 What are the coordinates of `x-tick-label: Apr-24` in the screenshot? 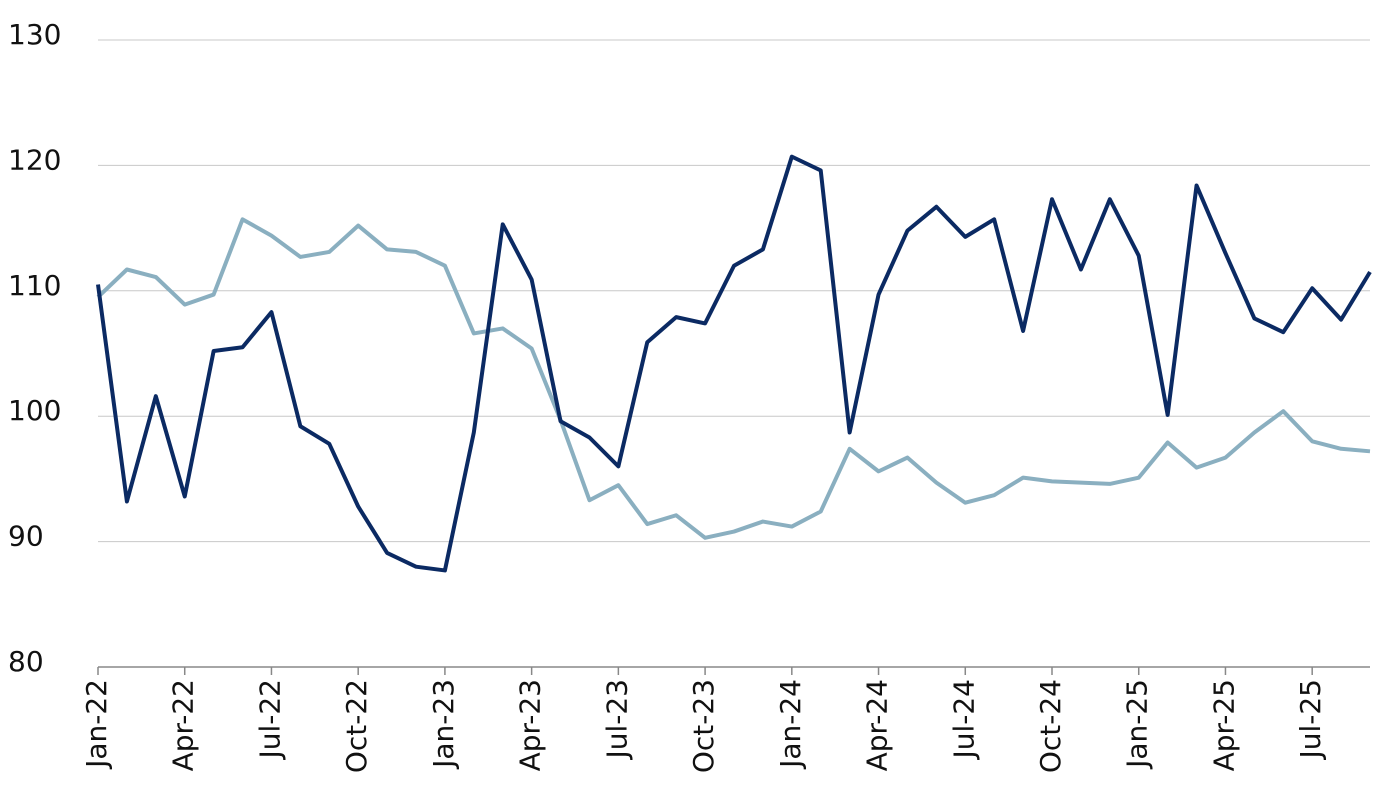 It's located at (877, 725).